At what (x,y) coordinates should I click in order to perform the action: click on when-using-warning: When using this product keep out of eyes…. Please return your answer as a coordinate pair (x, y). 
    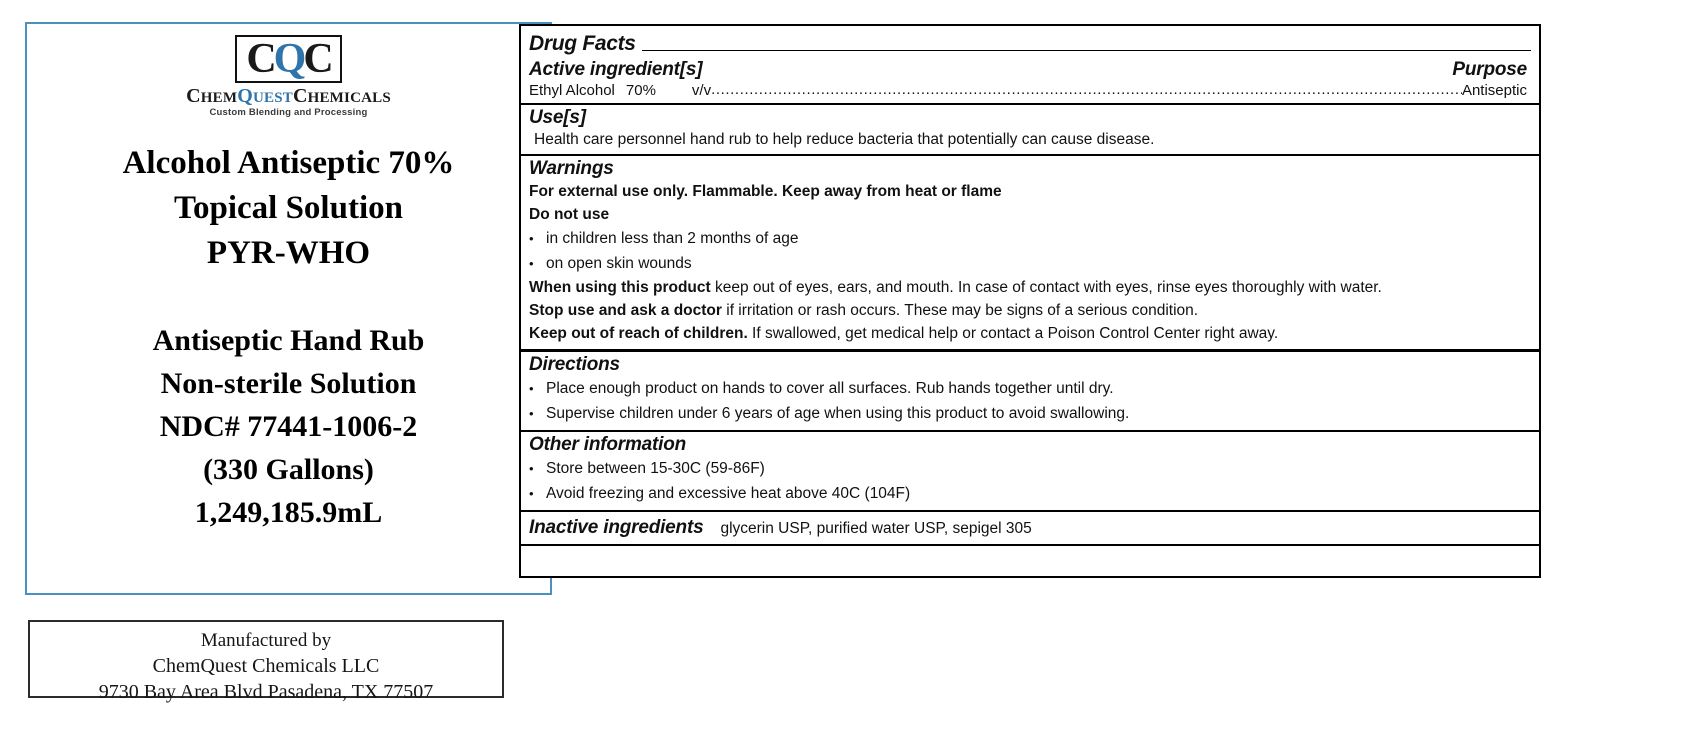
    Looking at the image, I should click on (1030, 287).